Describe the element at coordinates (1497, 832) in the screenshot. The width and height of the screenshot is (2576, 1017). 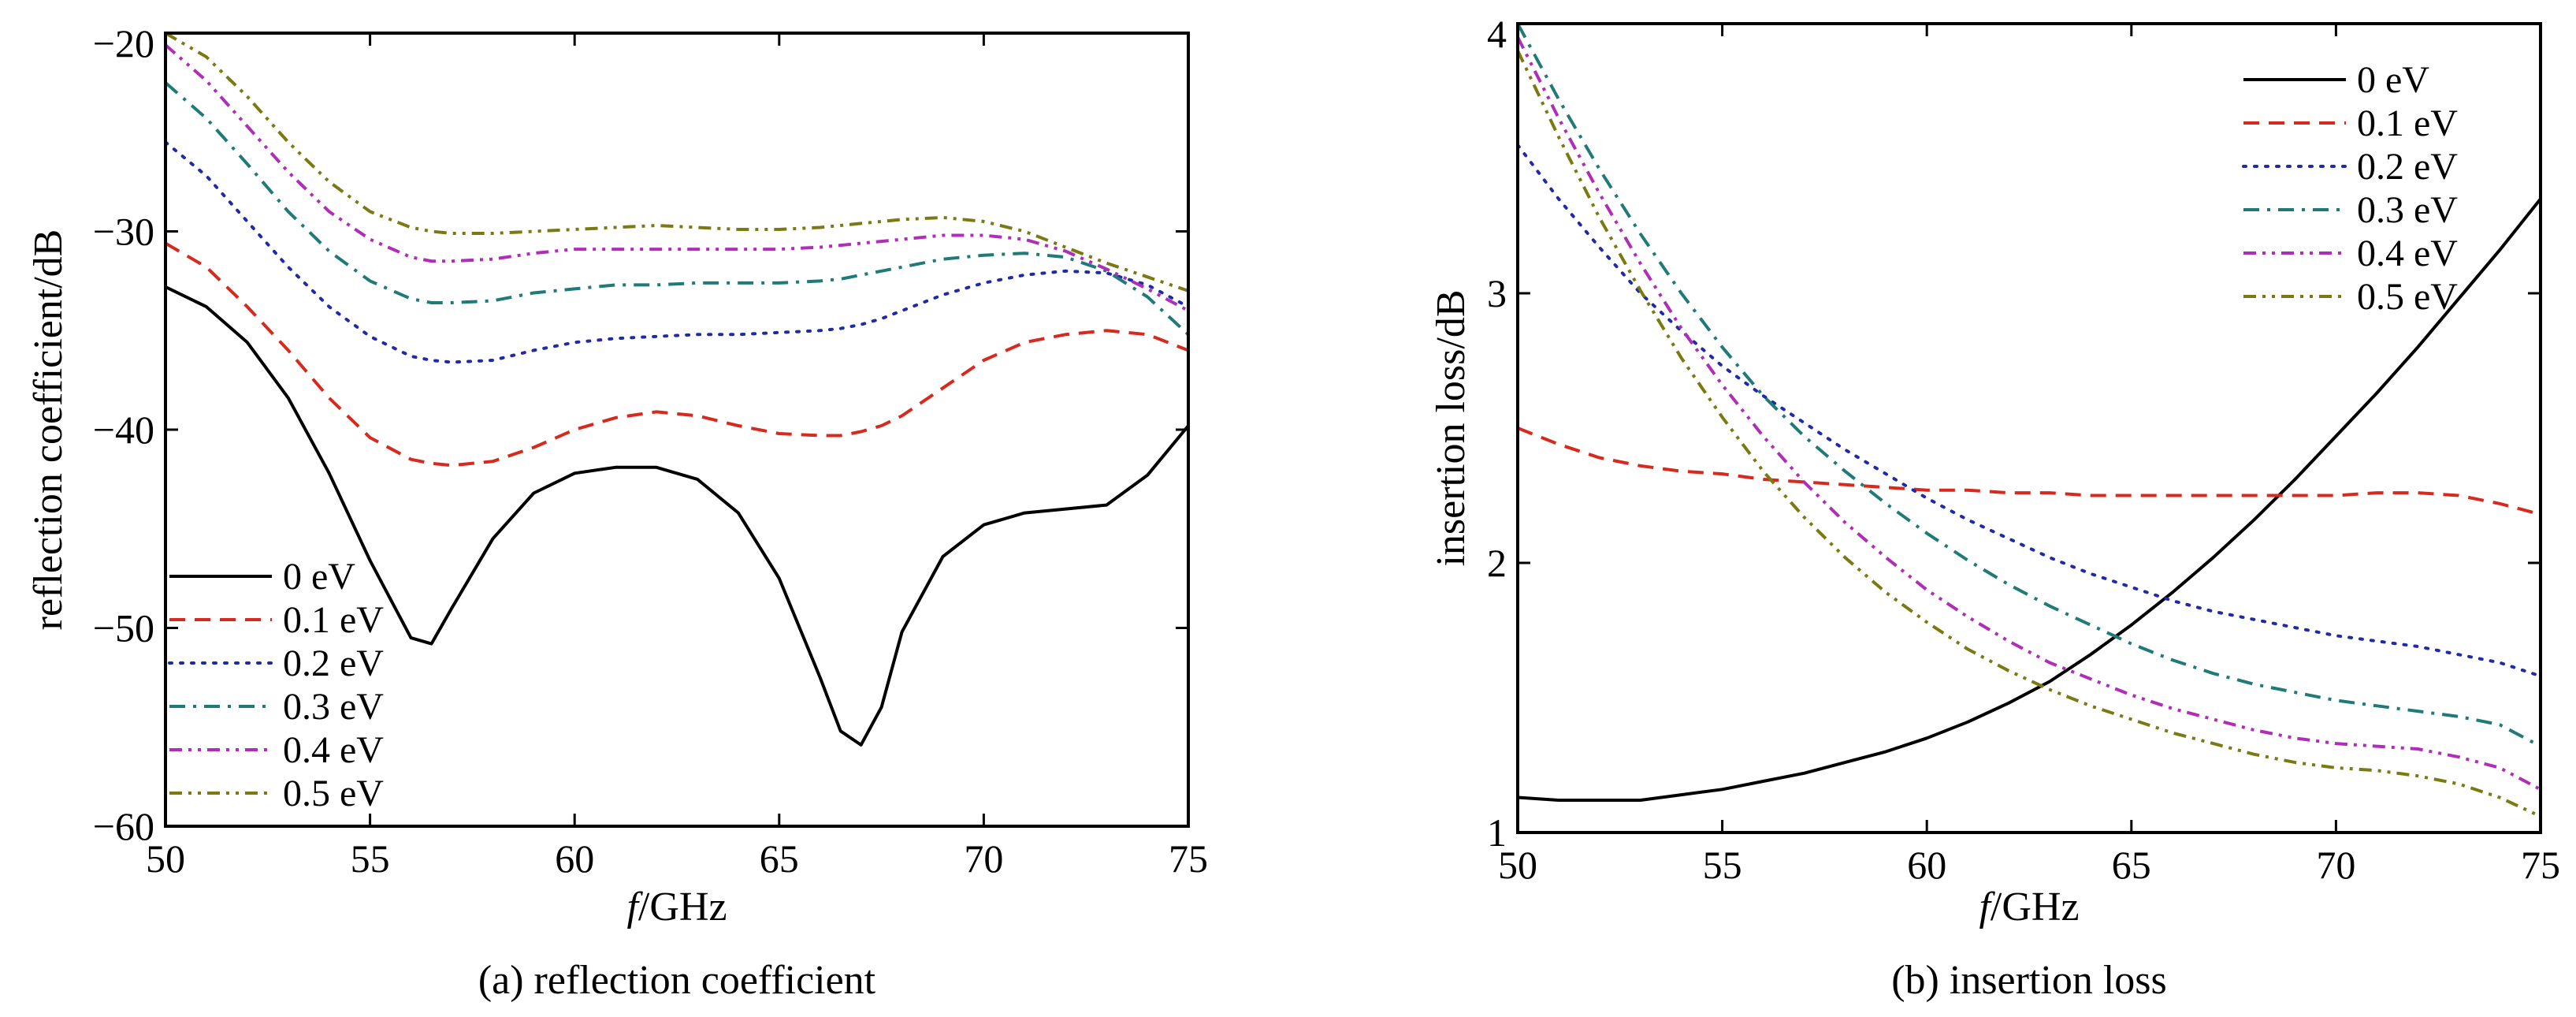
I see `y-tick-label: 1` at that location.